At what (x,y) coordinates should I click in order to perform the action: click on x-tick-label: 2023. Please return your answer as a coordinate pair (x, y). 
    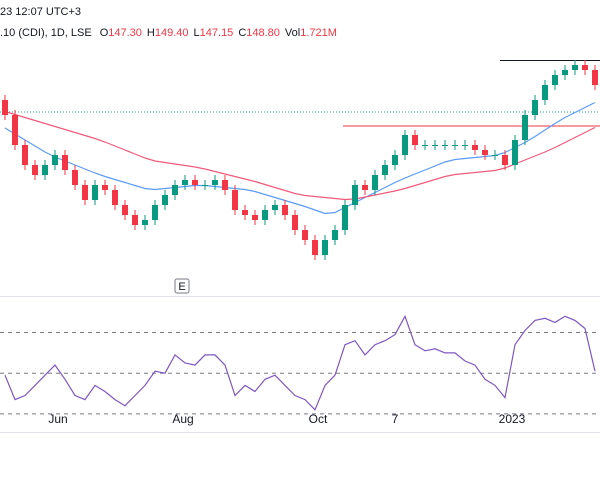
    Looking at the image, I should click on (512, 419).